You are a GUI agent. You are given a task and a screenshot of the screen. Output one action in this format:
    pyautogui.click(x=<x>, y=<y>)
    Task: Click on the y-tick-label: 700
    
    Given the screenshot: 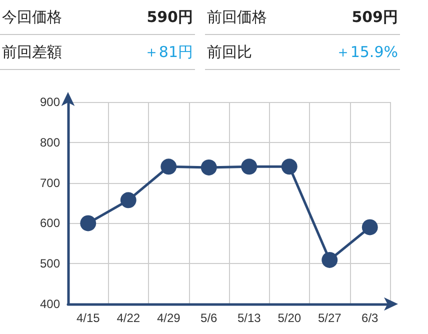 What is the action you would take?
    pyautogui.click(x=50, y=183)
    